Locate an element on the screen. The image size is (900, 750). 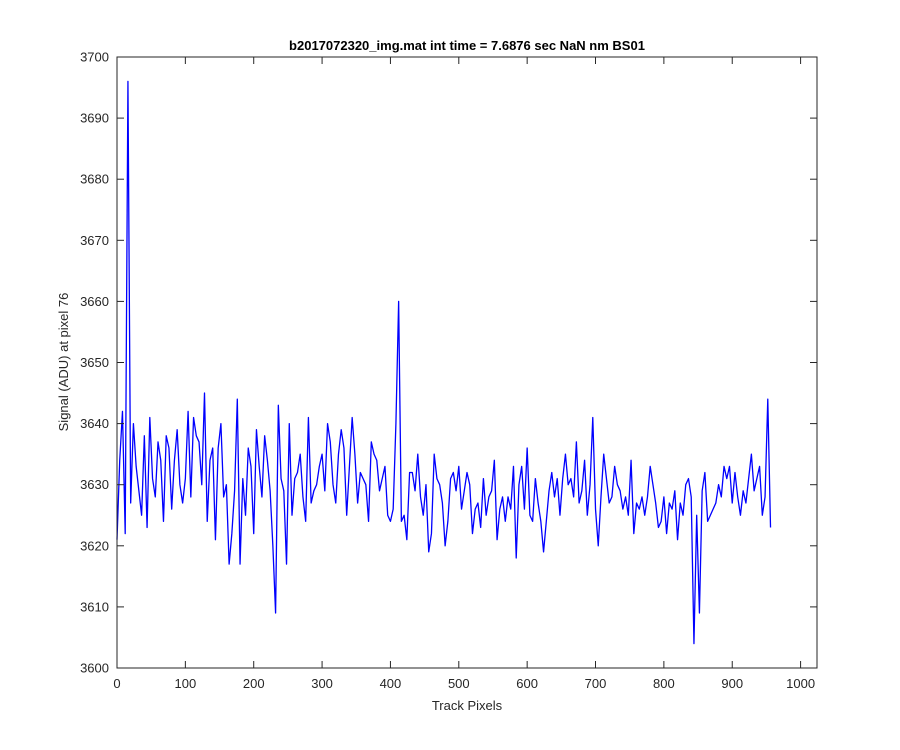
y-tick-label: 3630 is located at coordinates (94, 484).